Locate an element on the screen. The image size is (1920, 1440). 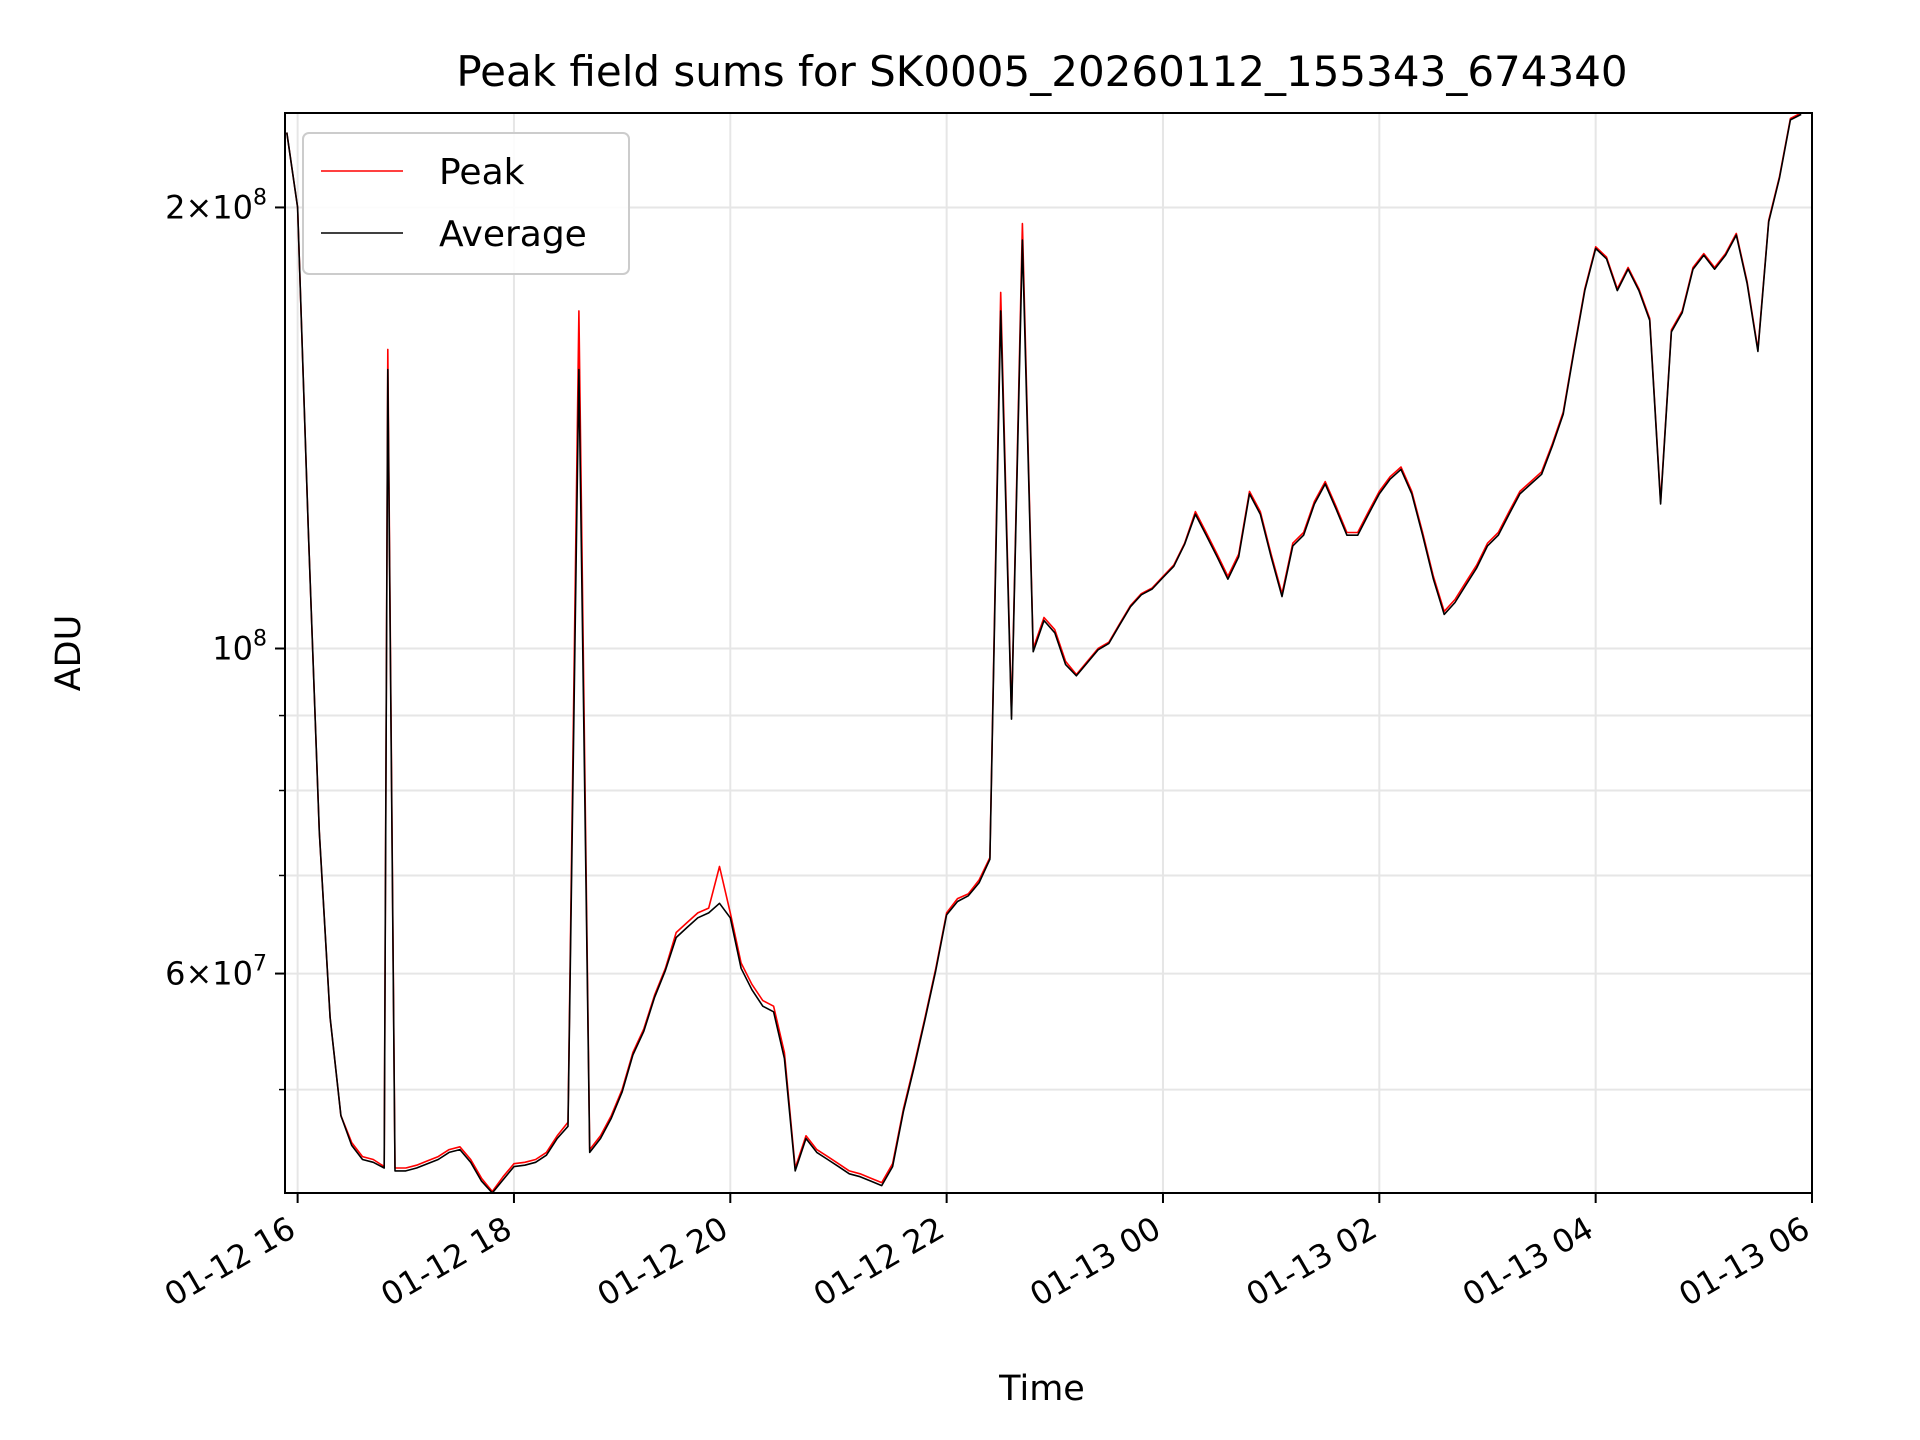
y-axis-title: ADU is located at coordinates (69, 653).